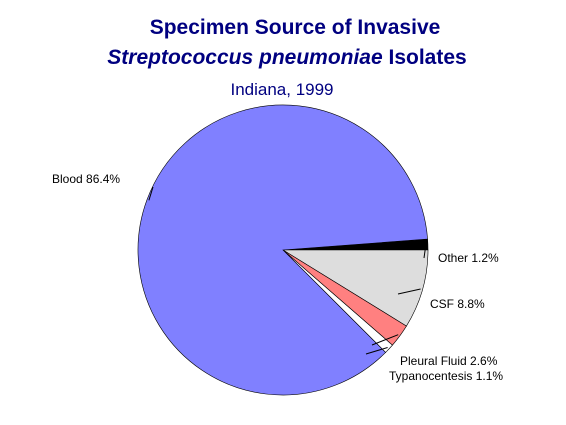 This screenshot has height=425, width=566. Describe the element at coordinates (449, 361) in the screenshot. I see `slice-label-pleural-fluid: Pleural Fluid 2.6%` at that location.